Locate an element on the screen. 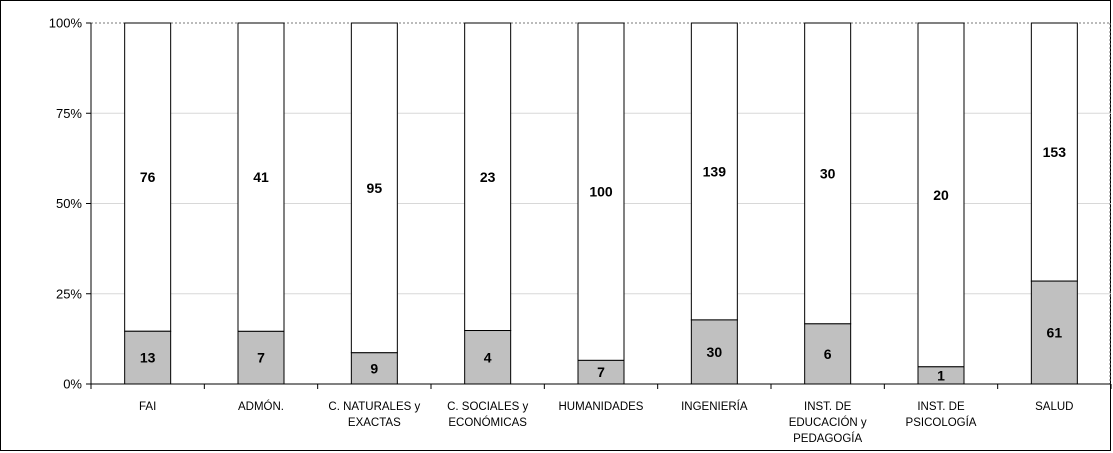 The image size is (1113, 453). data-label-upper: 76 is located at coordinates (148, 177).